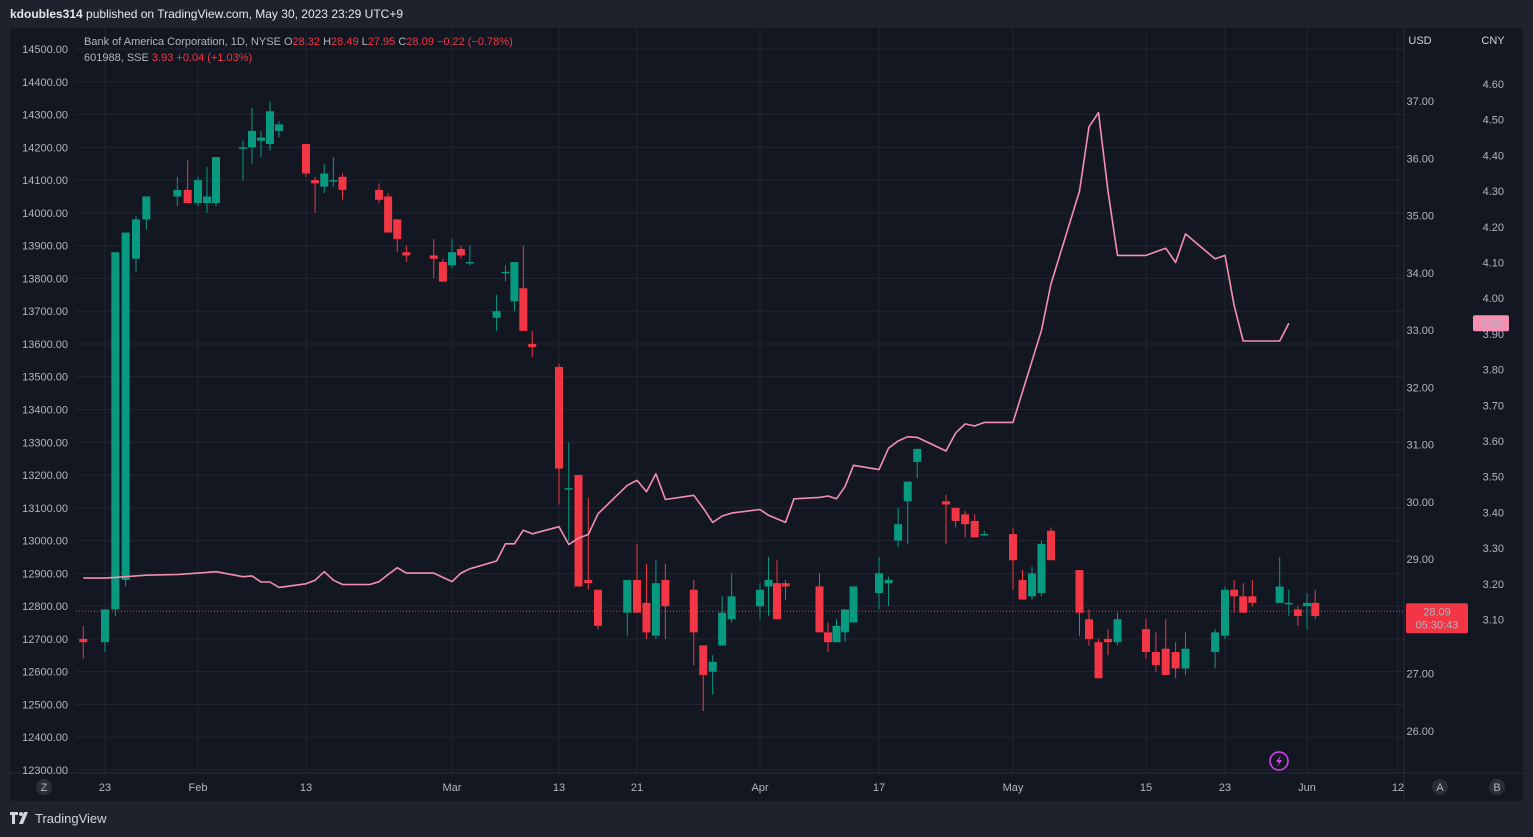  Describe the element at coordinates (45, 378) in the screenshot. I see `left-axis-tick-label: 13500.00` at that location.